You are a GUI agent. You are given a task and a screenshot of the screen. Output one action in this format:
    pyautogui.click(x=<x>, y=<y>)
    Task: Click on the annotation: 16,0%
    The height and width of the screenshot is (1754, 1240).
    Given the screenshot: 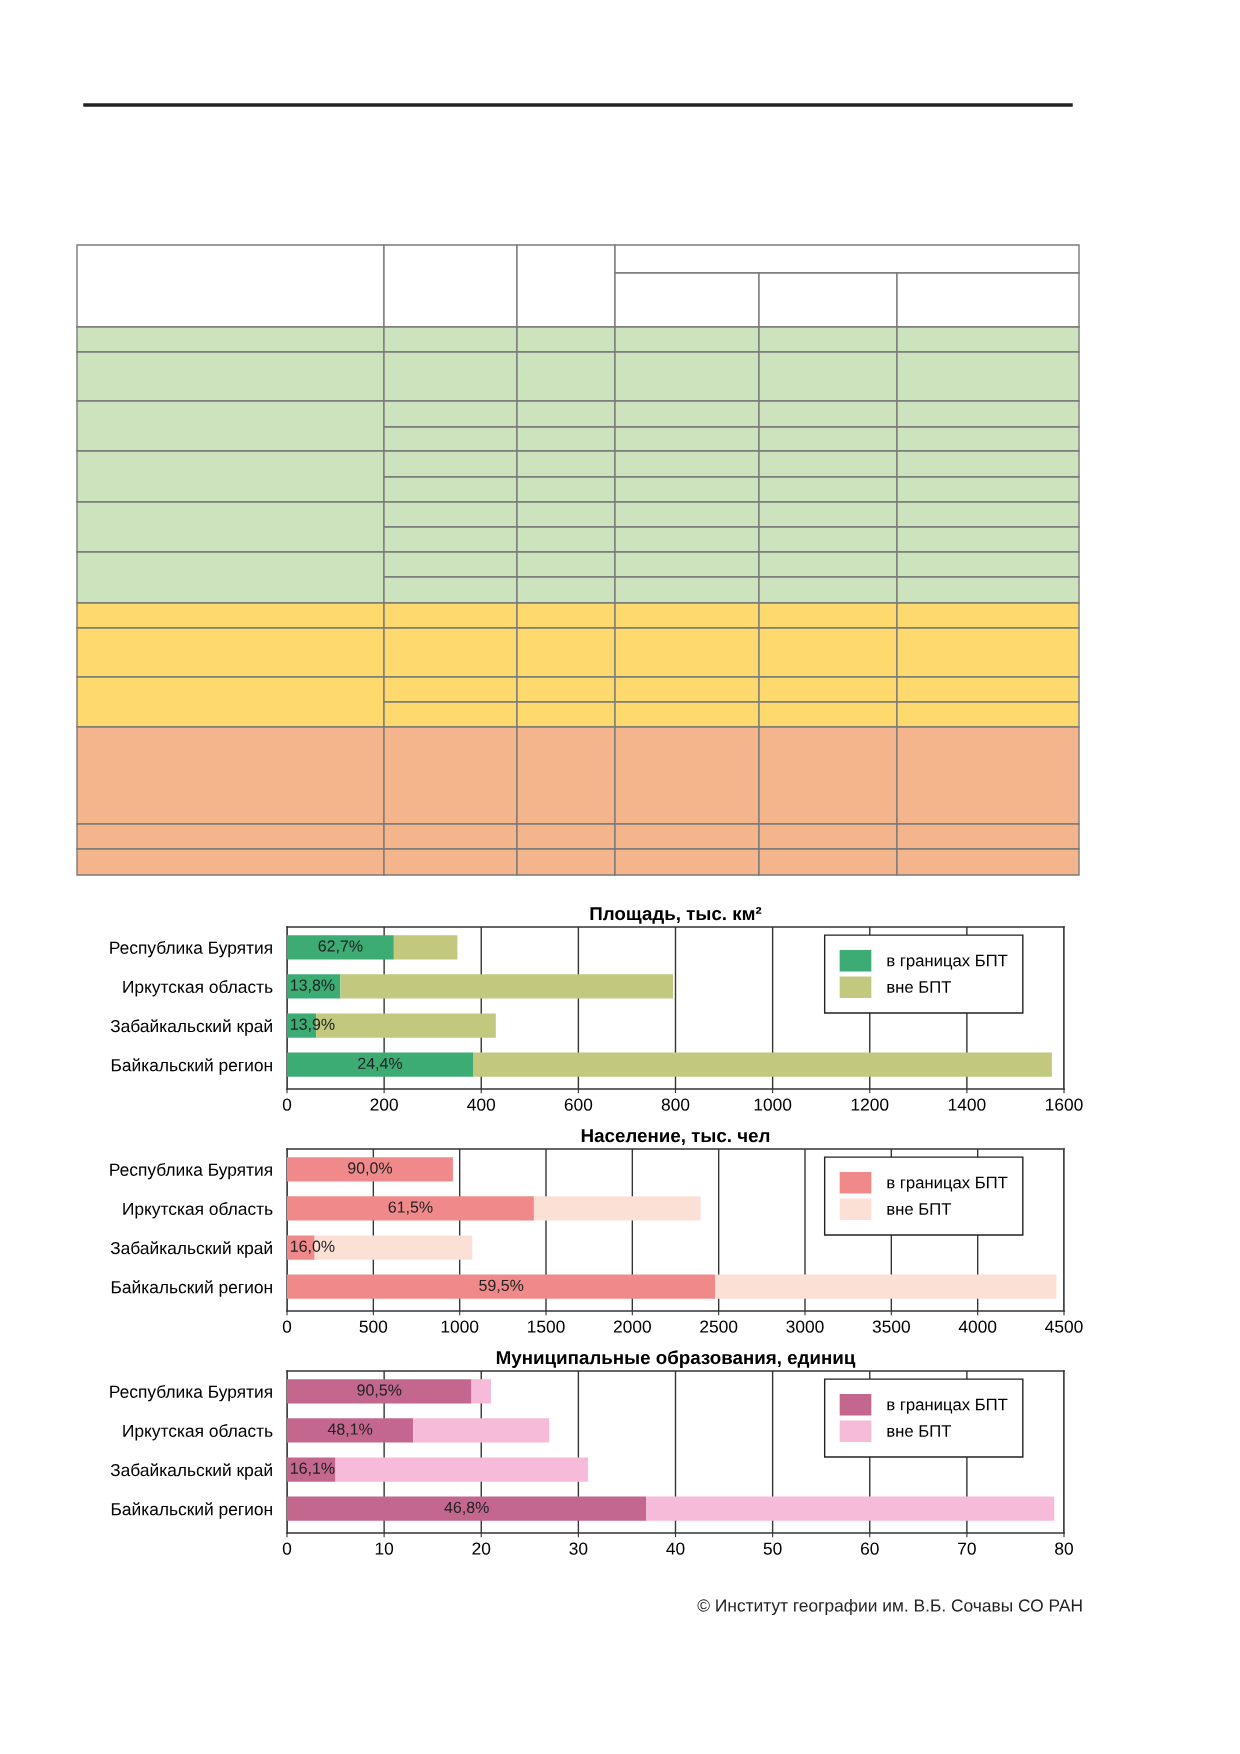 What is the action you would take?
    pyautogui.click(x=313, y=1247)
    